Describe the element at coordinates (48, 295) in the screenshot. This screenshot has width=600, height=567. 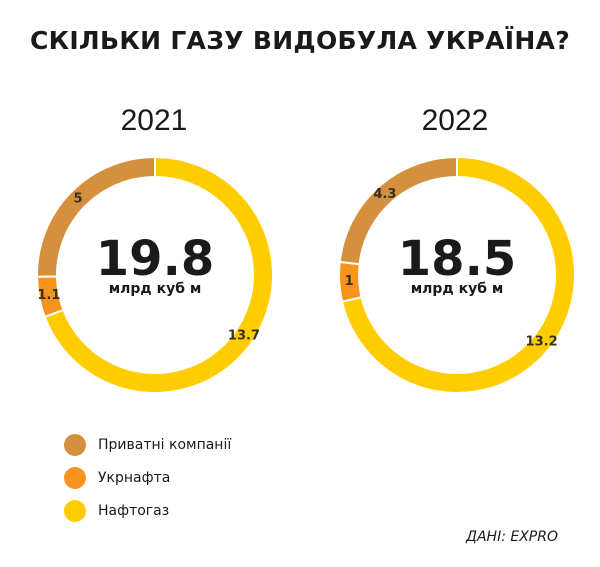
I see `segment-label-ukrnafta-2021: 1.1` at that location.